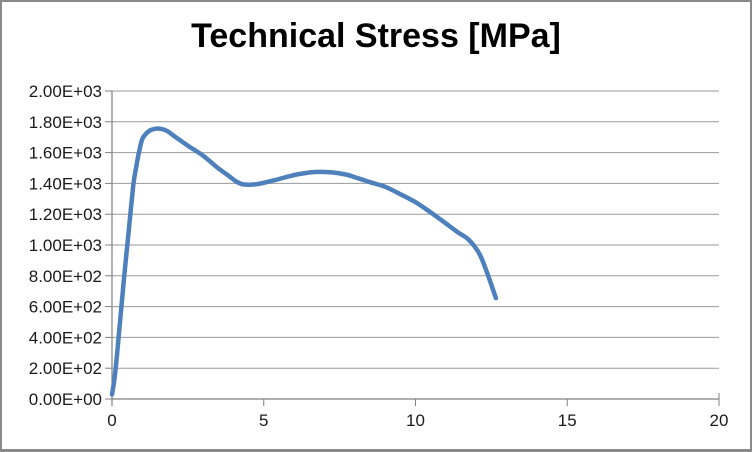  What do you see at coordinates (65, 91) in the screenshot?
I see `y-axis-label: 2.00E+03` at bounding box center [65, 91].